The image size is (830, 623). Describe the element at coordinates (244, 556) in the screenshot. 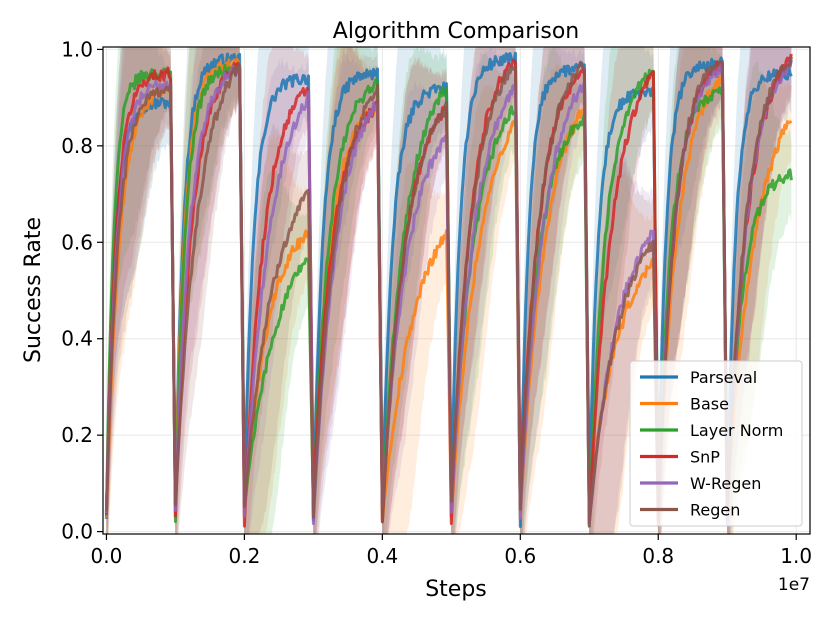

I see `x-tick-label: 0.2` at that location.